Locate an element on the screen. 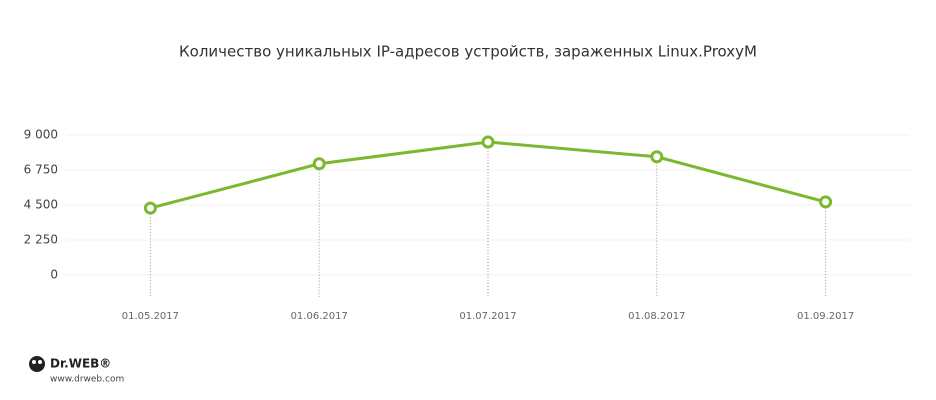  x-tick-label: 01.09.2017 is located at coordinates (825, 316).